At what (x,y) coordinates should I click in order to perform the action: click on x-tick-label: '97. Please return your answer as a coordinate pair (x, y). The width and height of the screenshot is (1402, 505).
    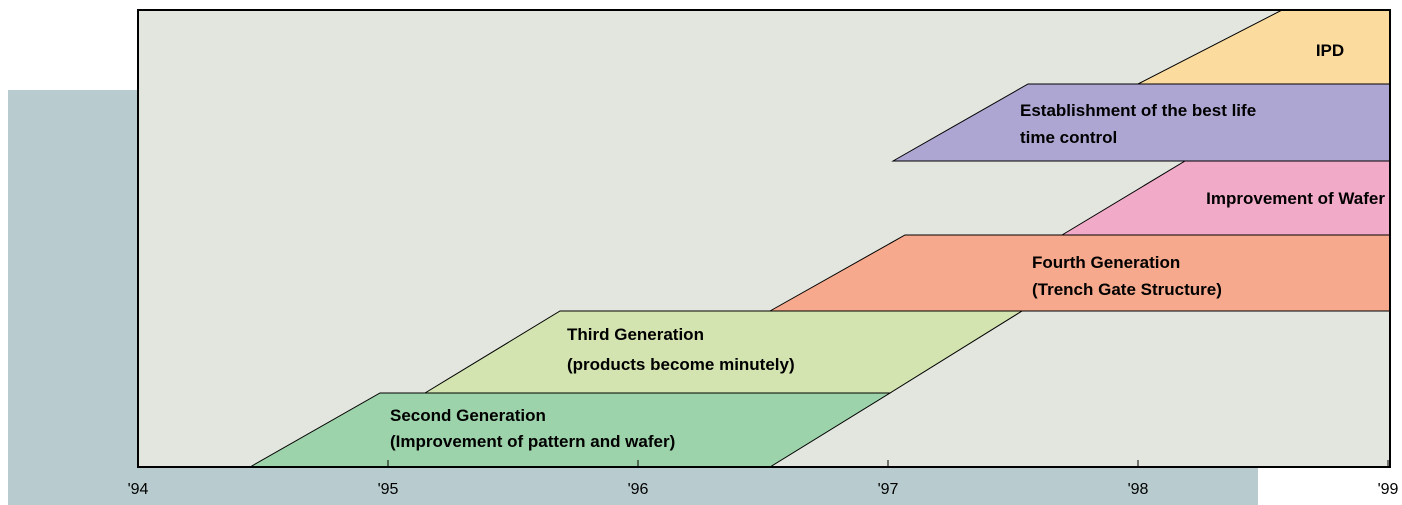
    Looking at the image, I should click on (888, 489).